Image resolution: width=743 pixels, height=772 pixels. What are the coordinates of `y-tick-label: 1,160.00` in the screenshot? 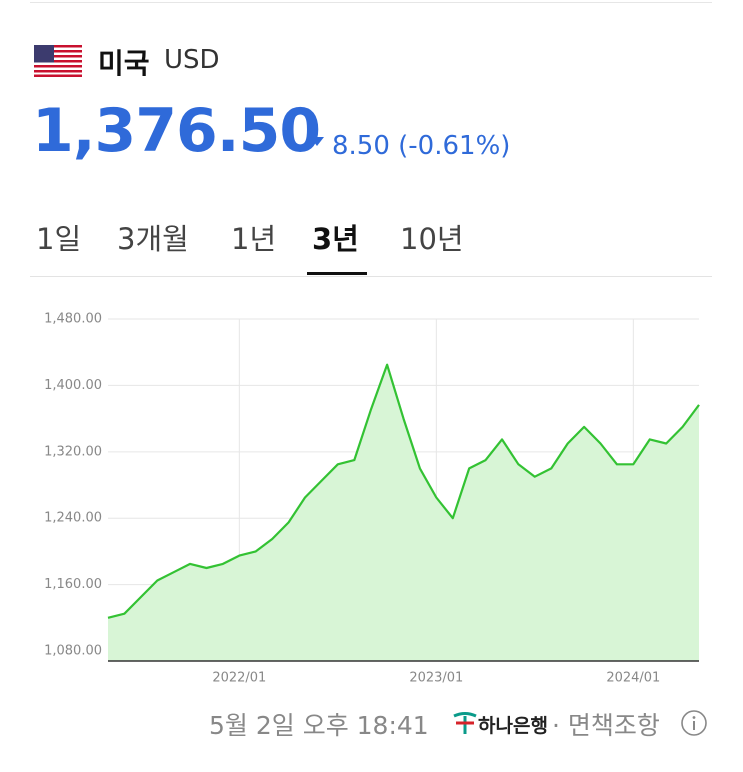 It's located at (73, 584).